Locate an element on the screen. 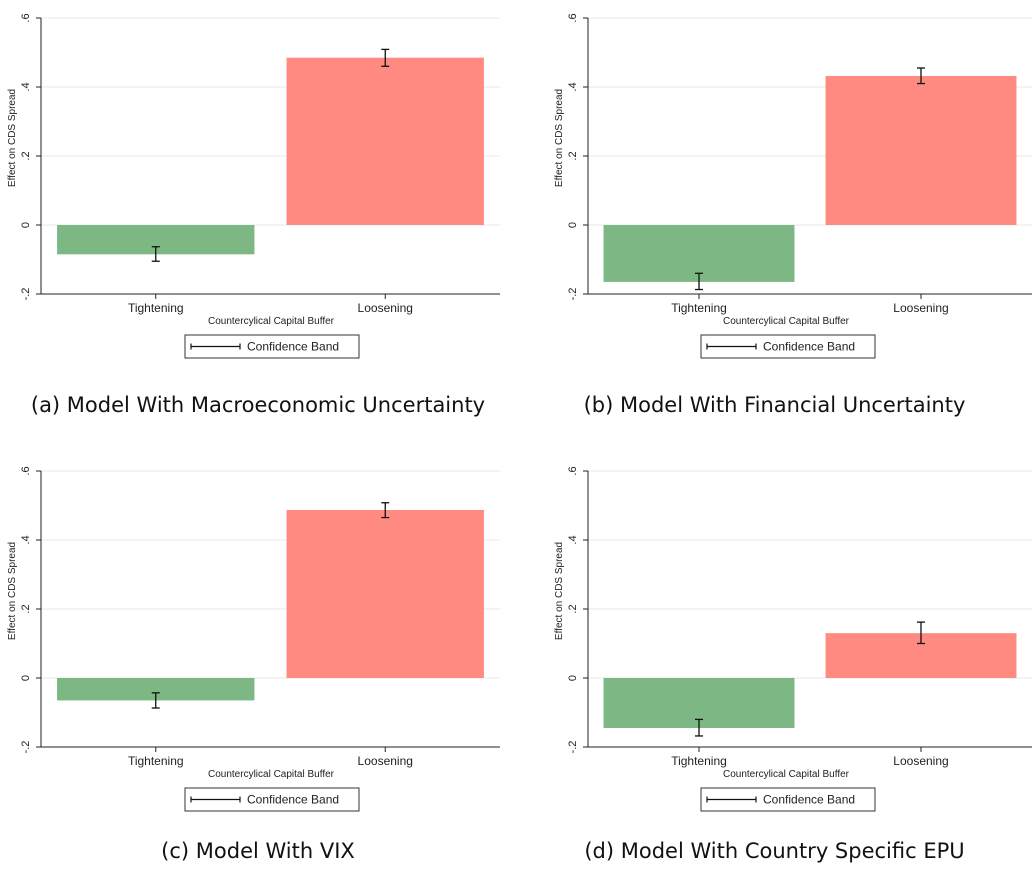 Image resolution: width=1033 pixels, height=872 pixels. caption-b: (b) Model With Financial Uncertainty is located at coordinates (774, 405).